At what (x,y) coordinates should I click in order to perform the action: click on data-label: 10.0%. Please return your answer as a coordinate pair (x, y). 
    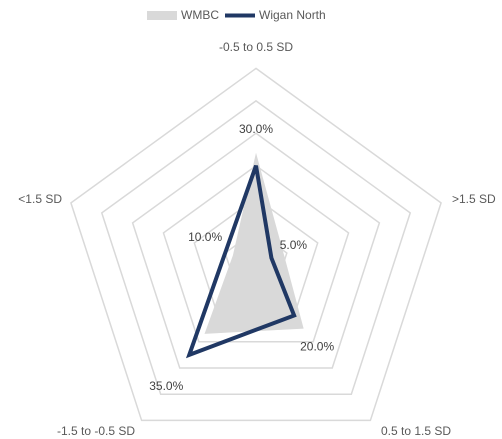
    Looking at the image, I should click on (205, 237).